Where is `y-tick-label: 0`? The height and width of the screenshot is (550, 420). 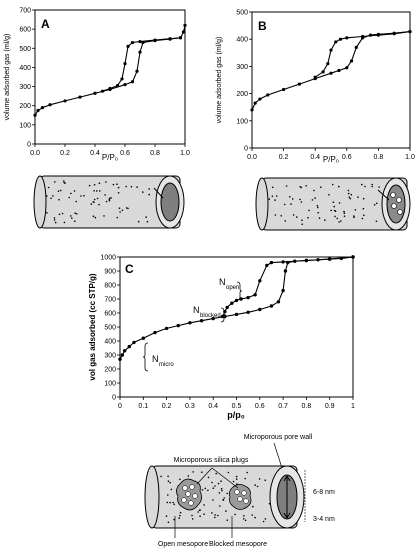
y-tick-label: 0 is located at coordinates (114, 398).